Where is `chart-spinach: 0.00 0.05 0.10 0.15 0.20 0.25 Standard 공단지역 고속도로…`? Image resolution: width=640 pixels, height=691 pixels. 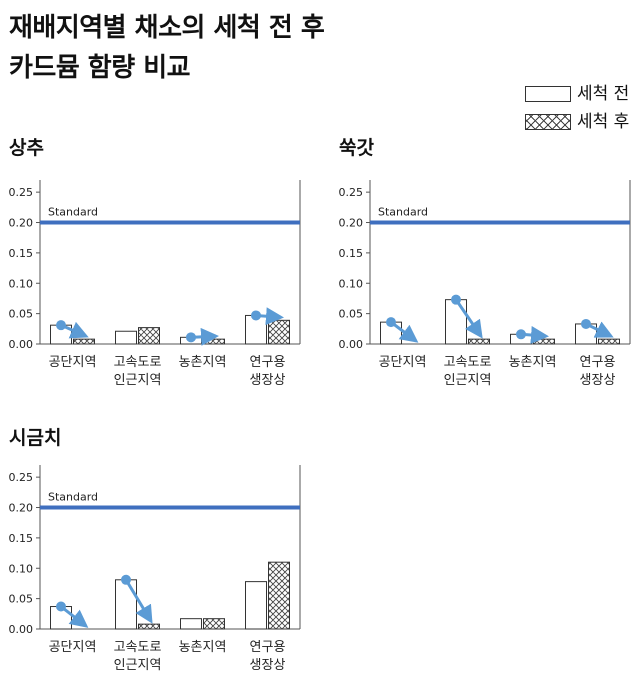
chart-spinach: 0.00 0.05 0.10 0.15 0.20 0.25 Standard 공단지역 고속도로… is located at coordinates (155, 569).